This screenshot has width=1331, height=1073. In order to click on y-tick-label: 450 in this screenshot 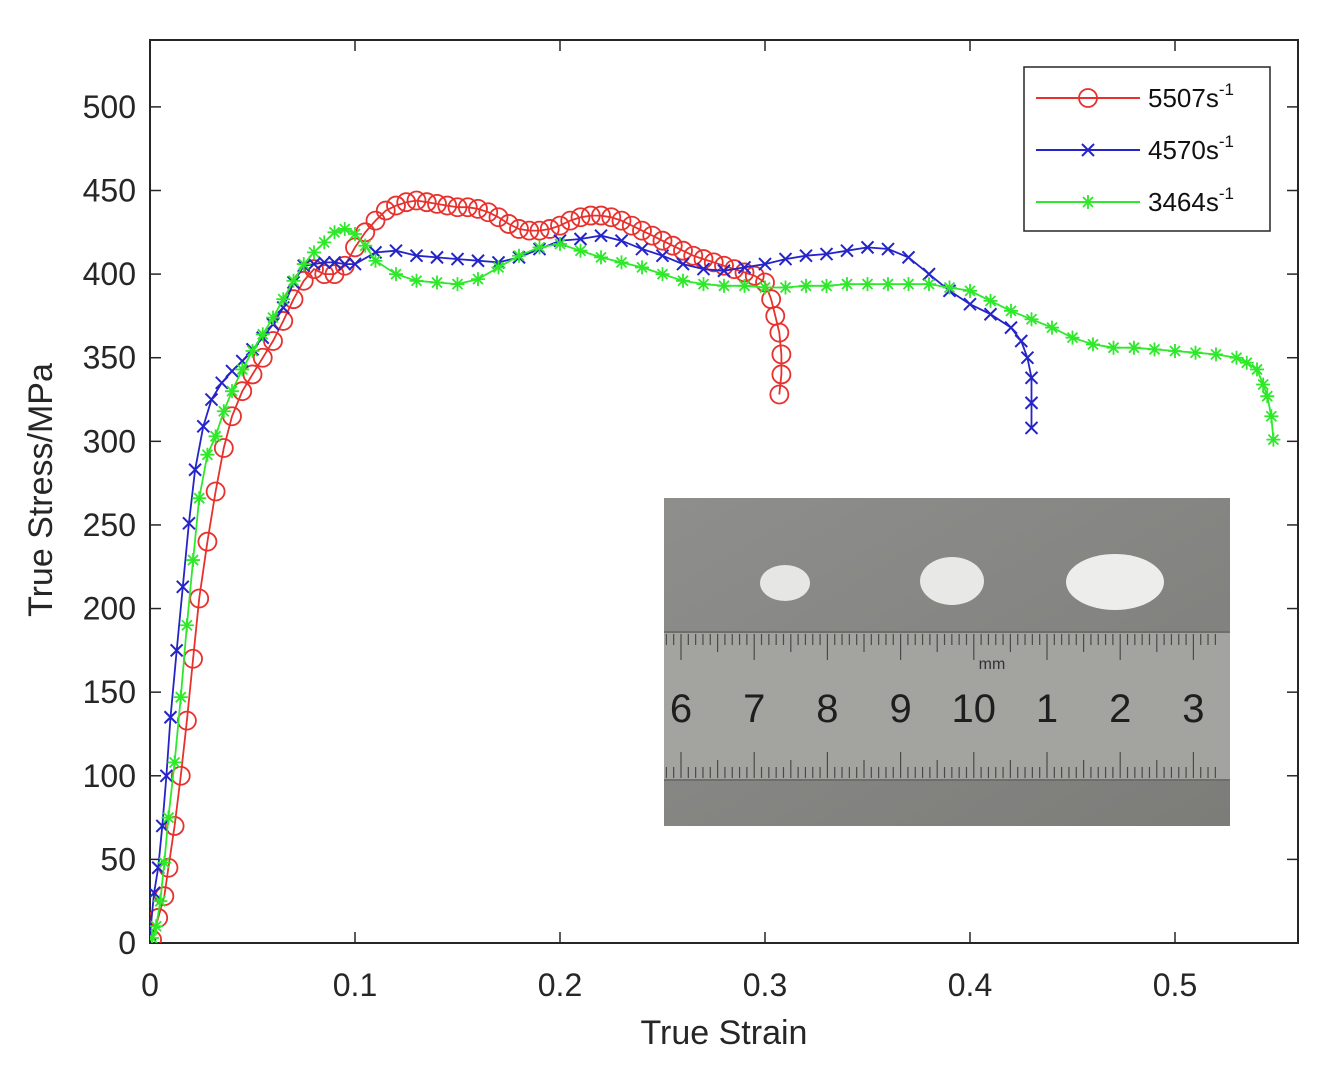, I will do `click(109, 191)`.